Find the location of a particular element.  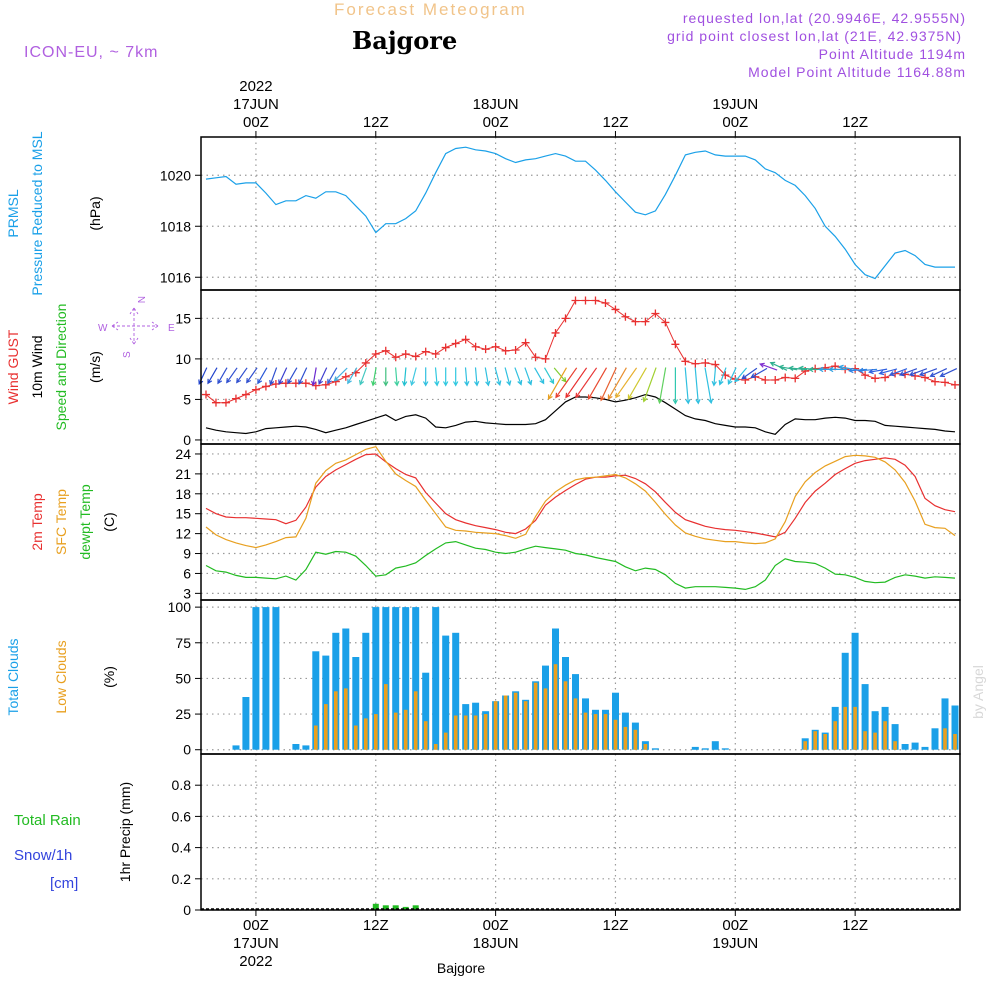

y-tick-label-wind: 15 is located at coordinates (183, 318).